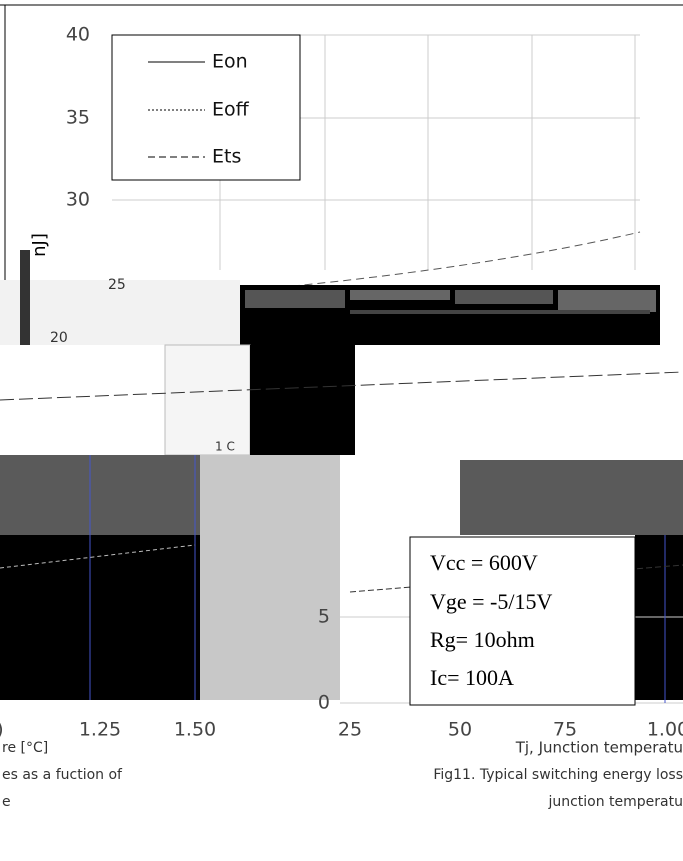 This screenshot has height=861, width=683. I want to click on legend-label: Ets, so click(226, 157).